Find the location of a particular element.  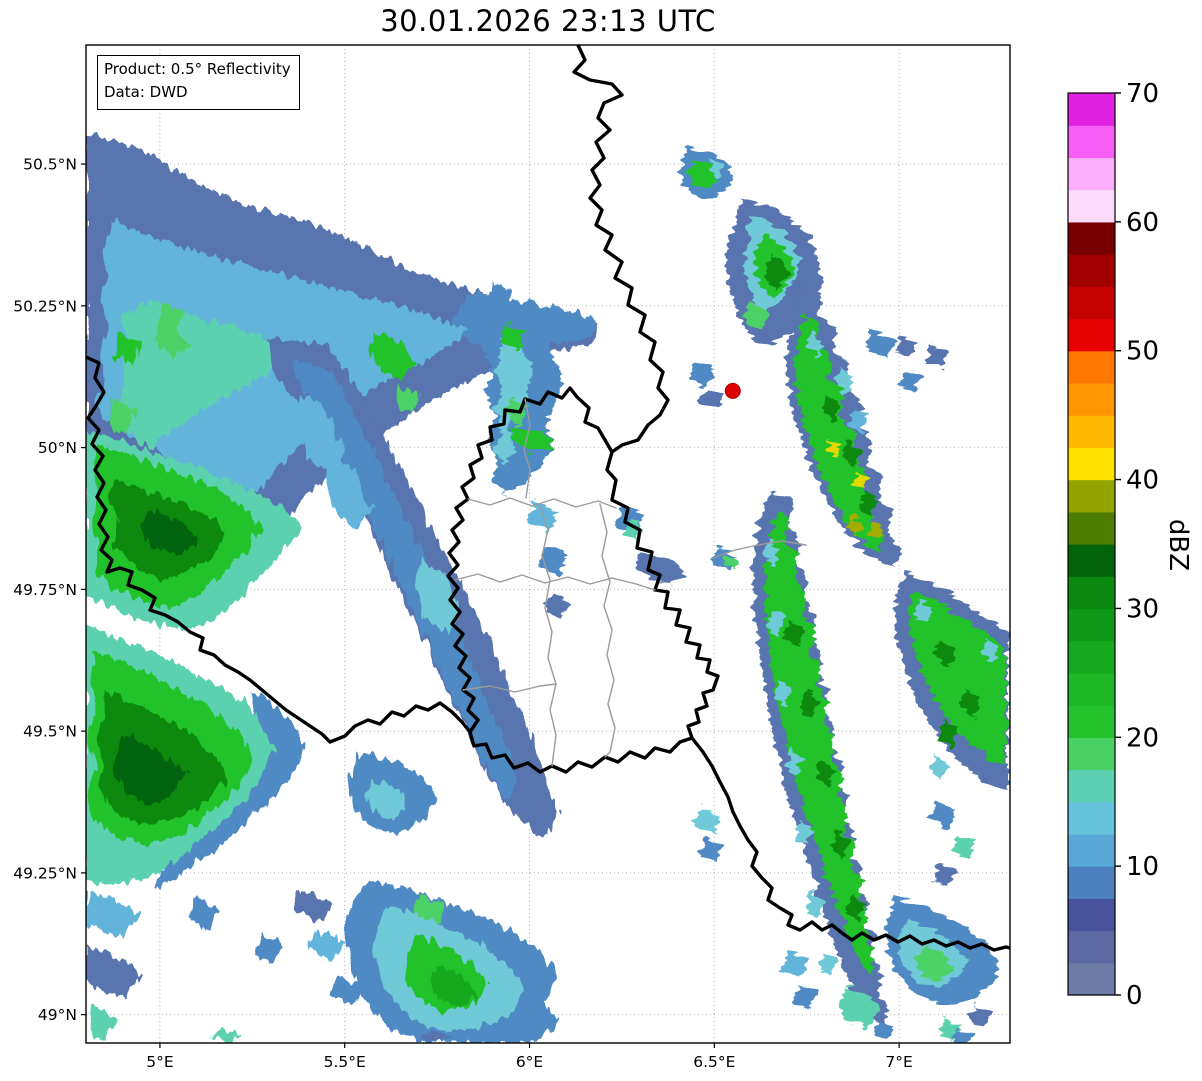

border-france-germany is located at coordinates (850, 844).